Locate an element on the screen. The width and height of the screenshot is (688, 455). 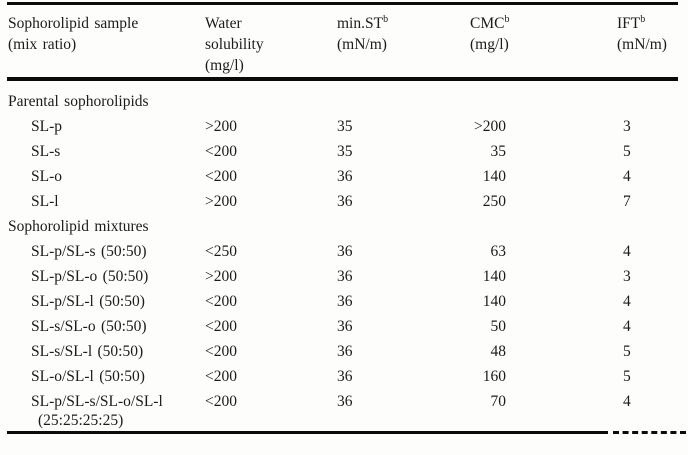
column-header-line: (mix ratio) is located at coordinates (42, 44).